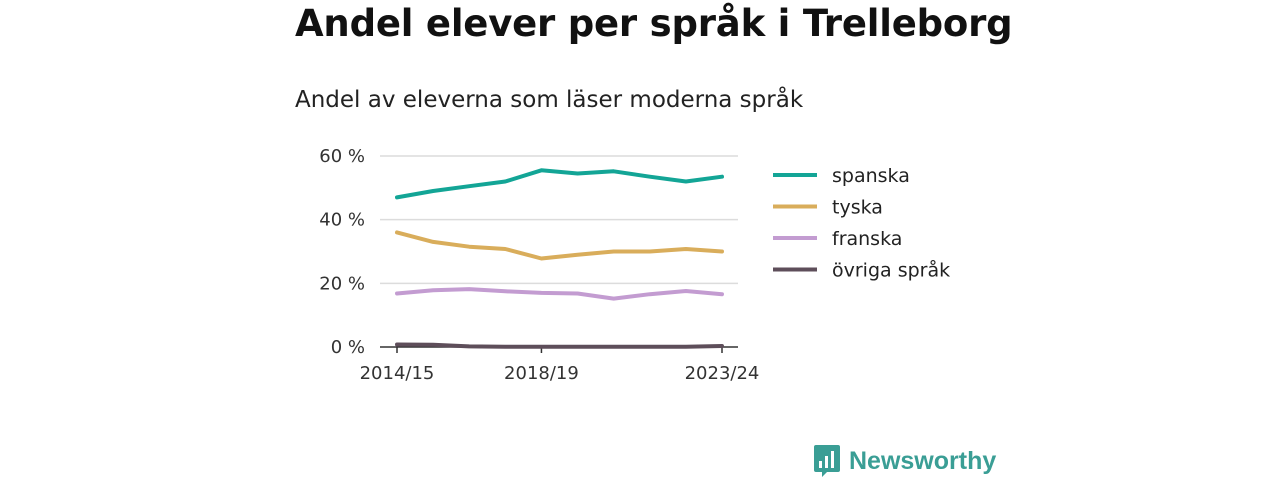  What do you see at coordinates (871, 176) in the screenshot?
I see `legend-item: spanska` at bounding box center [871, 176].